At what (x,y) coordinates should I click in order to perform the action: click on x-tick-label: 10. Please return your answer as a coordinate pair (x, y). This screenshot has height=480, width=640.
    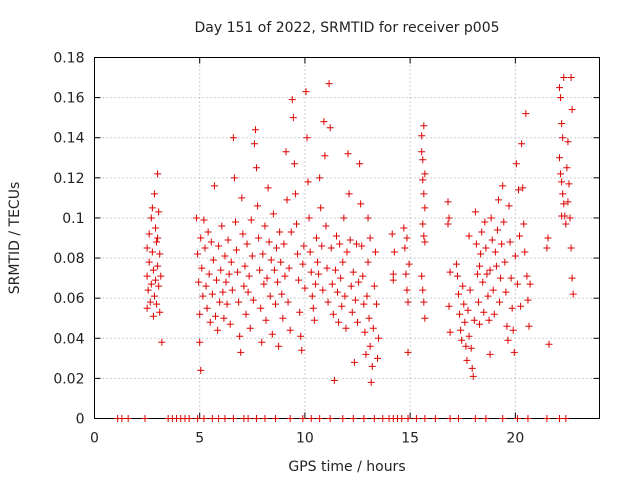
    Looking at the image, I should click on (305, 439).